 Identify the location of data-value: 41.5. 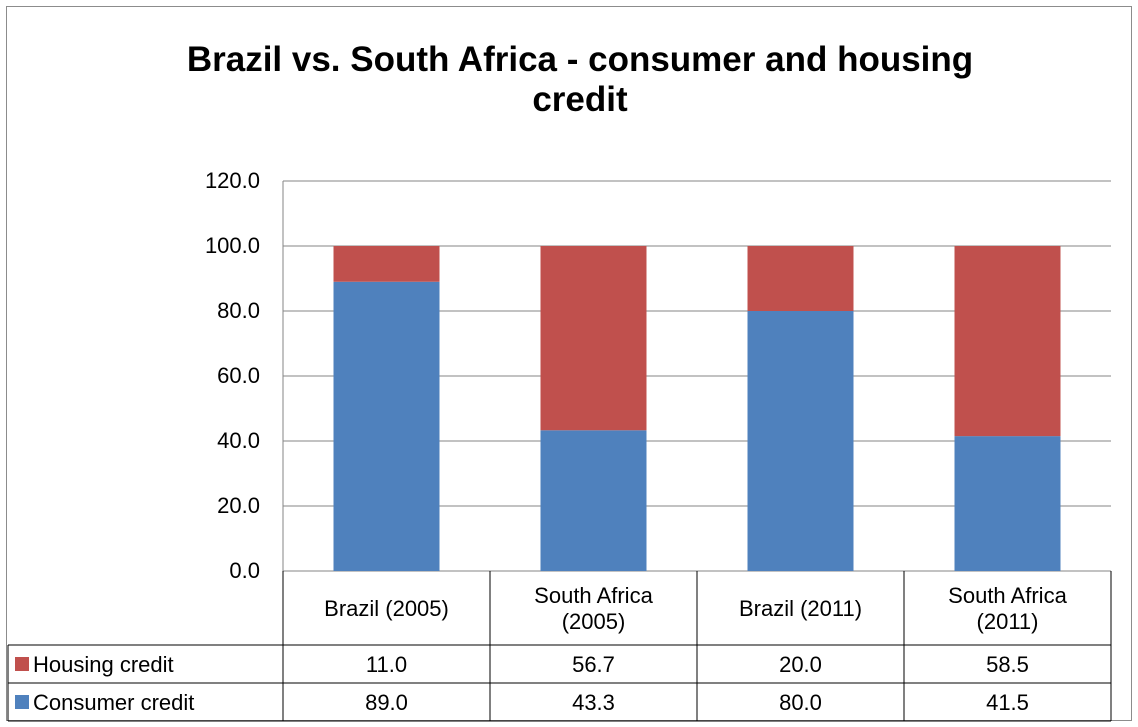
(1007, 702).